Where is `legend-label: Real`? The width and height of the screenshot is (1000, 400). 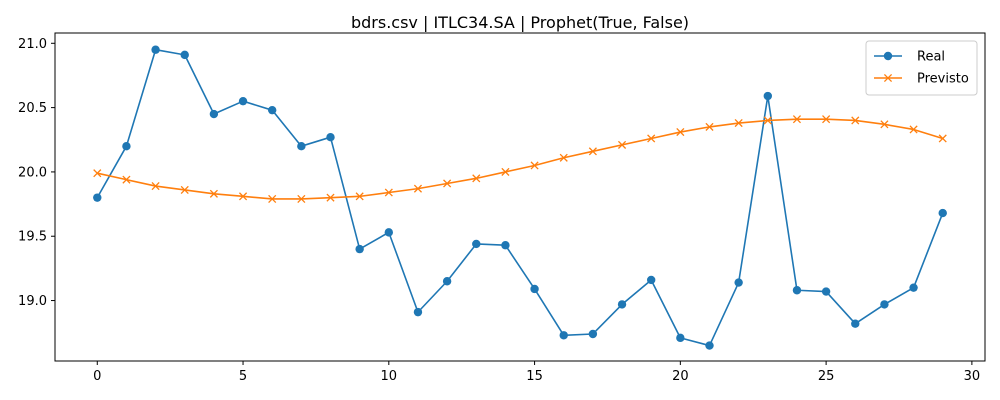 legend-label: Real is located at coordinates (931, 57).